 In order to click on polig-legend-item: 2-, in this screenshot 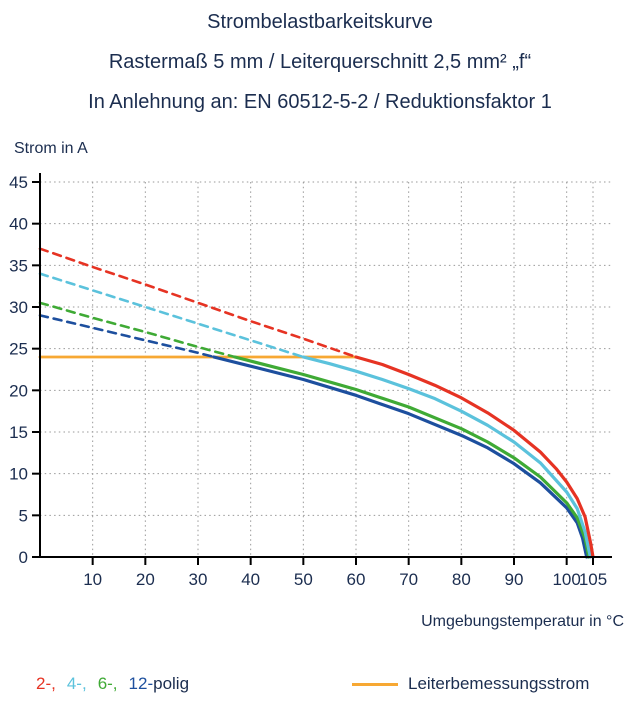, I will do `click(46, 683)`.